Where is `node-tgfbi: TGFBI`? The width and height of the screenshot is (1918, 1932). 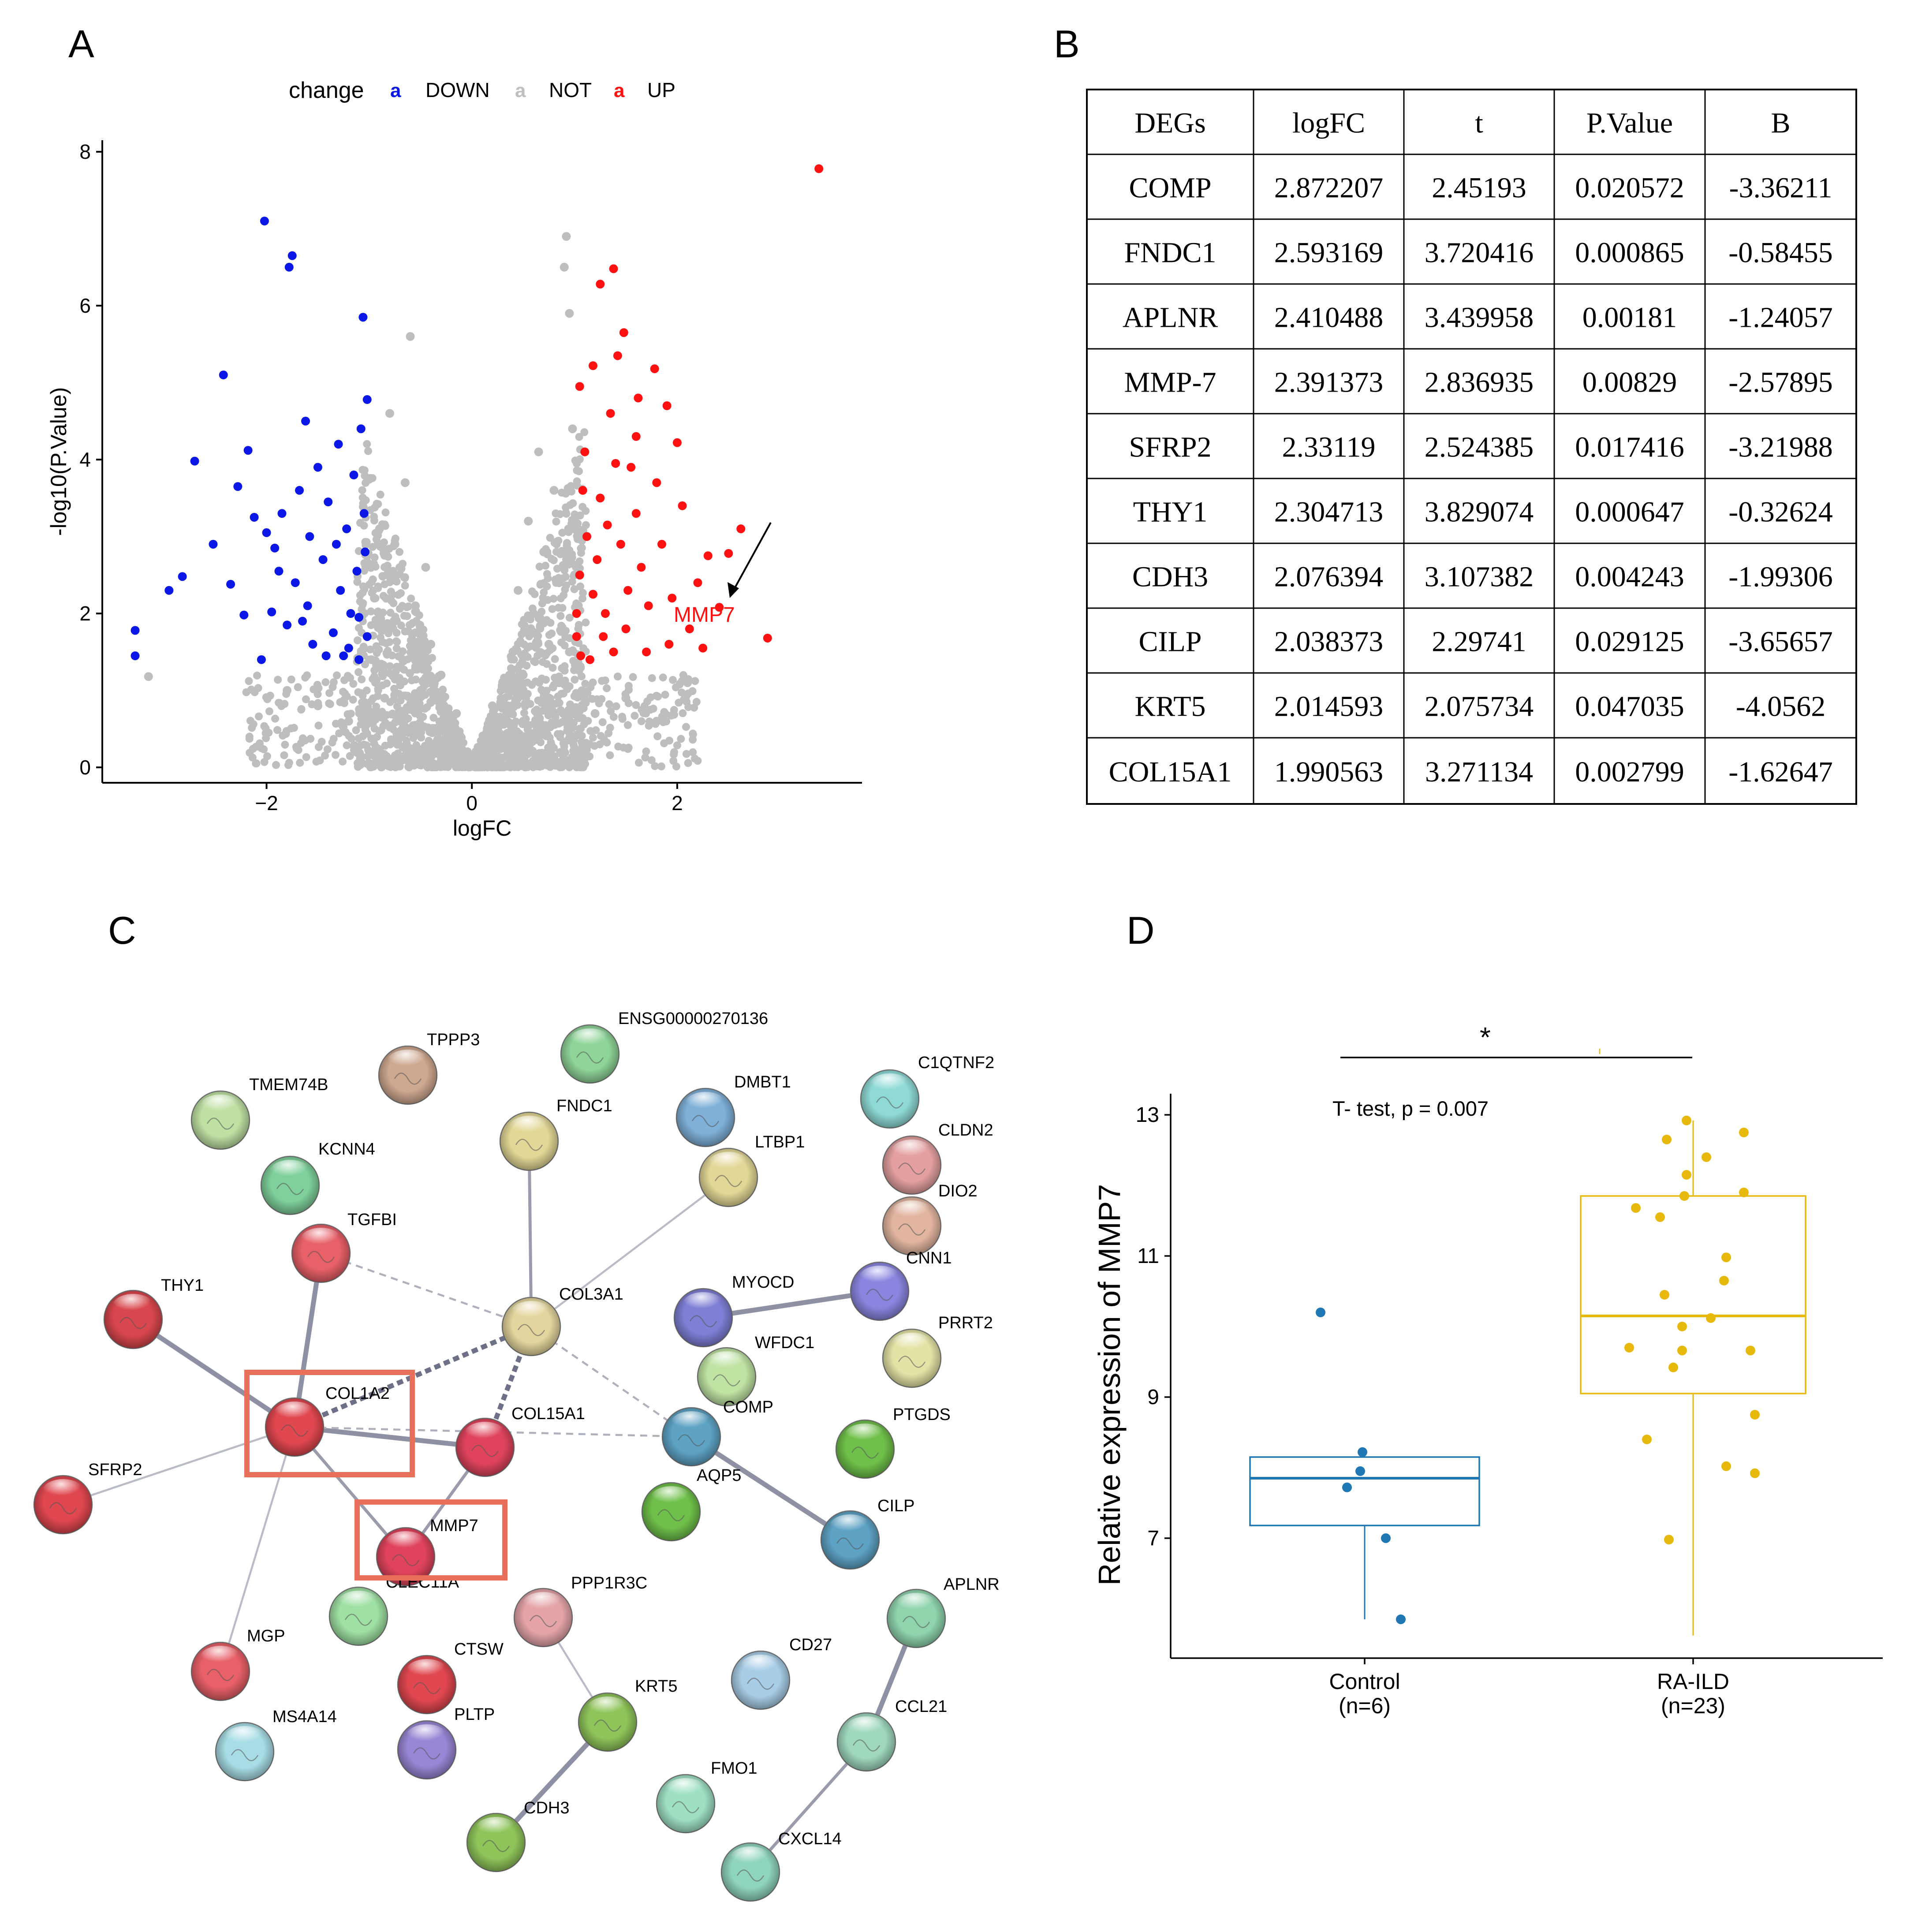 node-tgfbi: TGFBI is located at coordinates (344, 1247).